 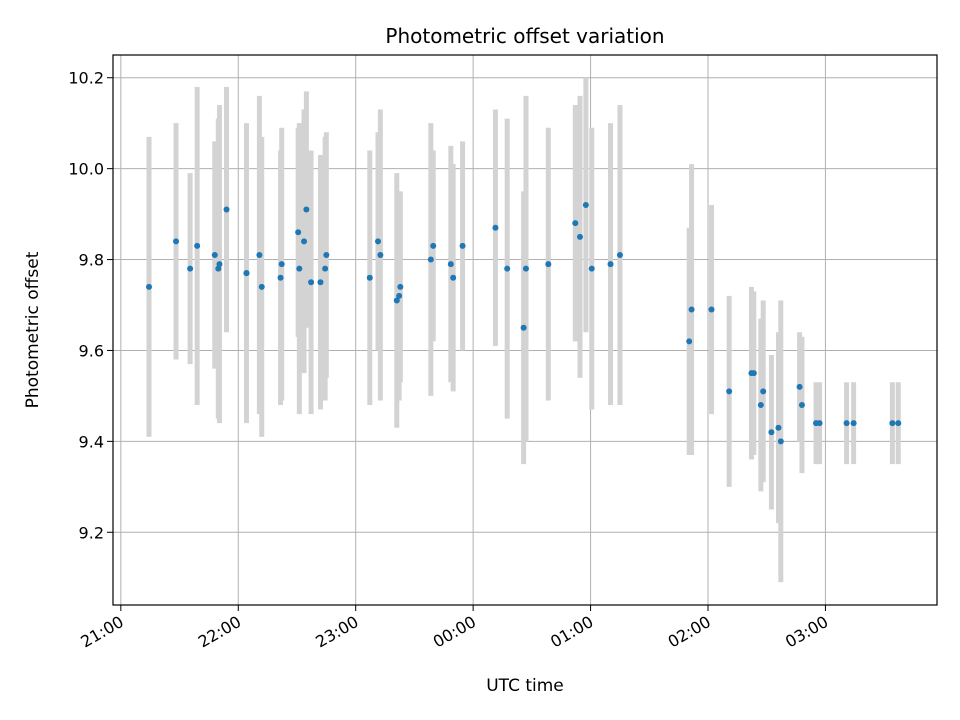 What do you see at coordinates (91, 350) in the screenshot?
I see `y-tick-label: 9.6` at bounding box center [91, 350].